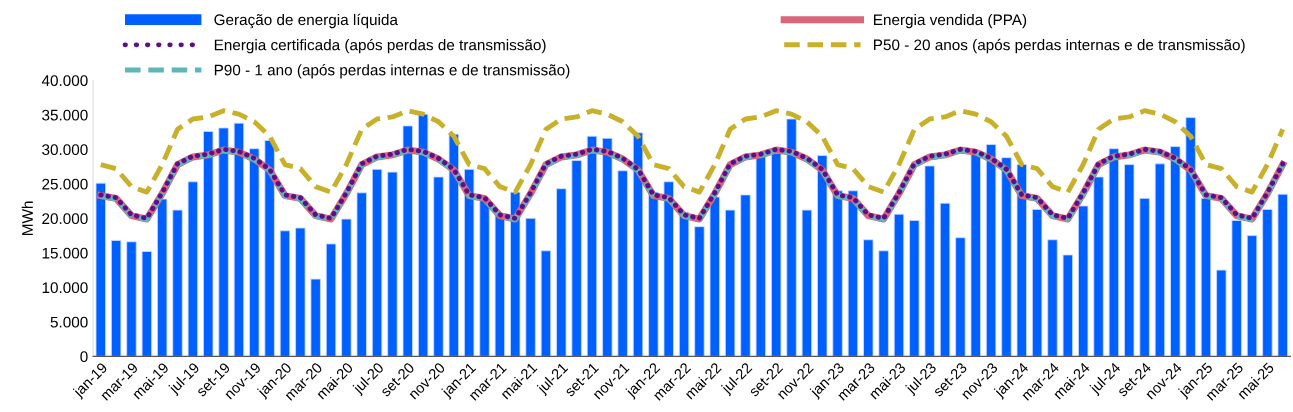 This screenshot has height=412, width=1293. What do you see at coordinates (64, 81) in the screenshot?
I see `y-tick-label: 40.000` at bounding box center [64, 81].